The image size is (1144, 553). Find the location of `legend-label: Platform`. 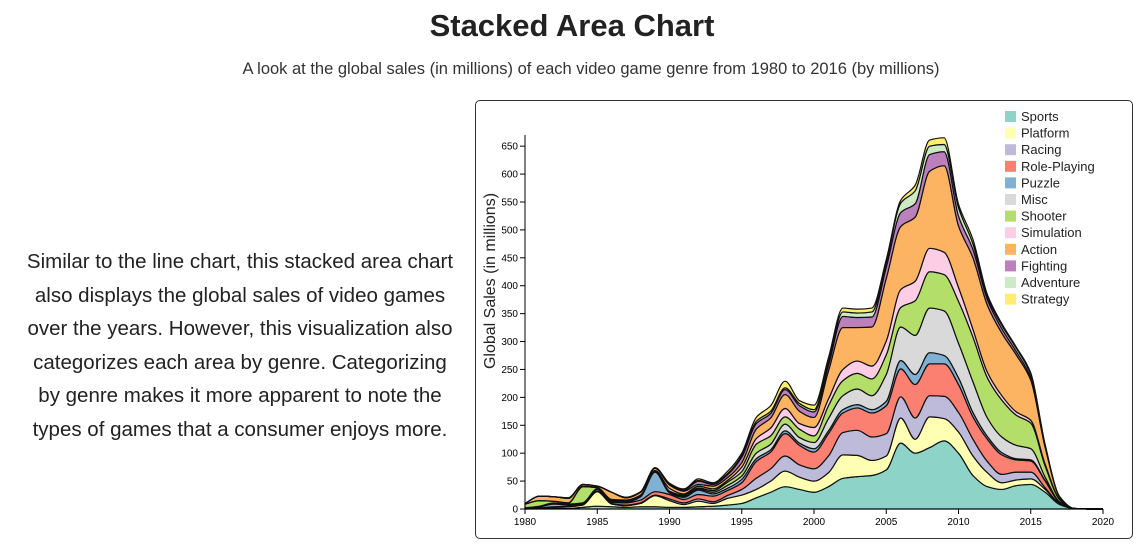

legend-label: Platform is located at coordinates (1045, 133).